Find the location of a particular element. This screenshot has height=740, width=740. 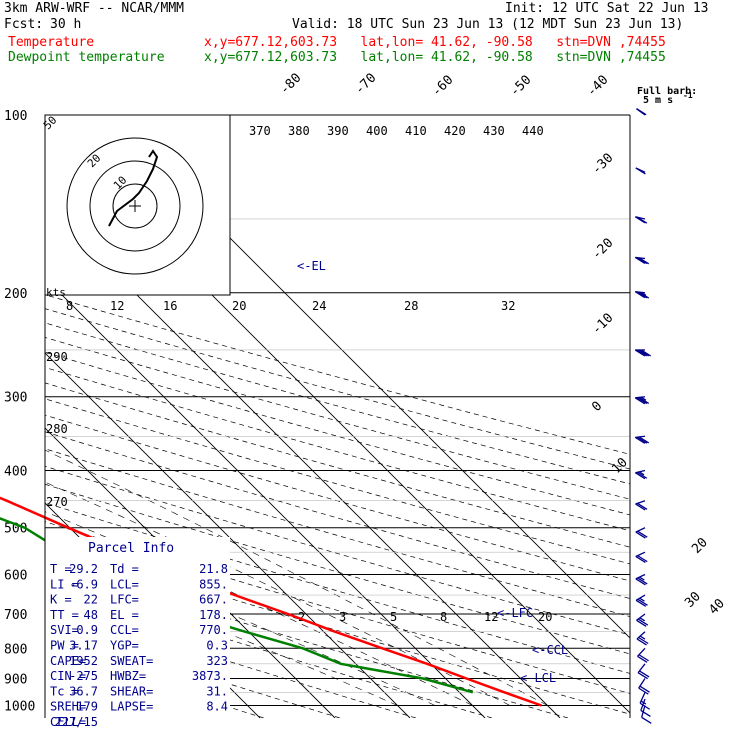

isotherm-label: -80 is located at coordinates (290, 84).